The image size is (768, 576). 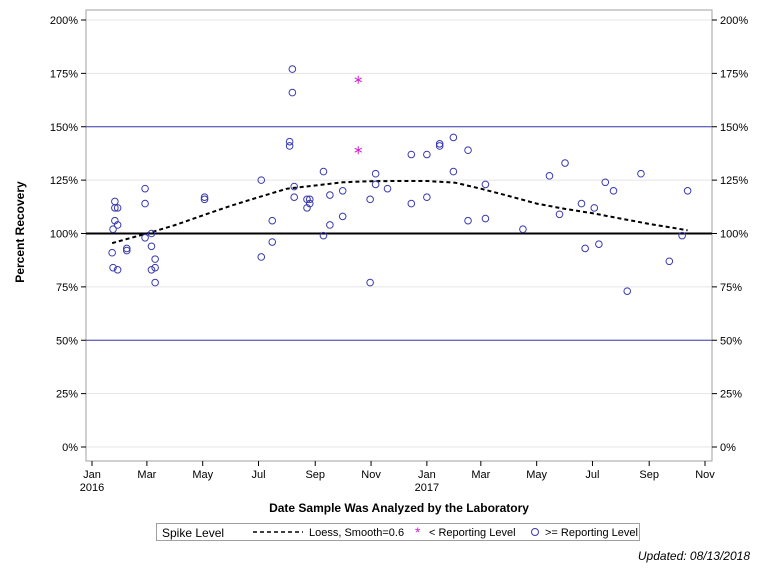 I want to click on y-tick-label-right: 200%, so click(x=734, y=21).